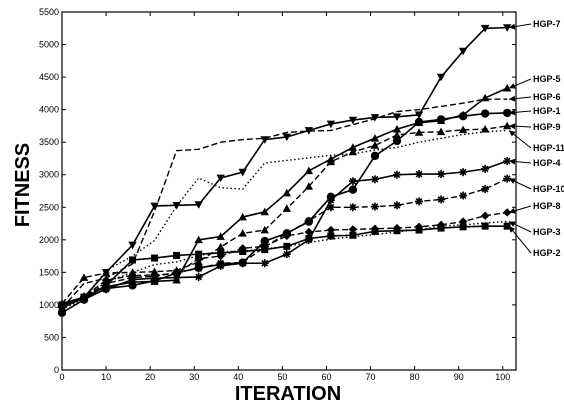  I want to click on x-tick-label: 30, so click(194, 377).